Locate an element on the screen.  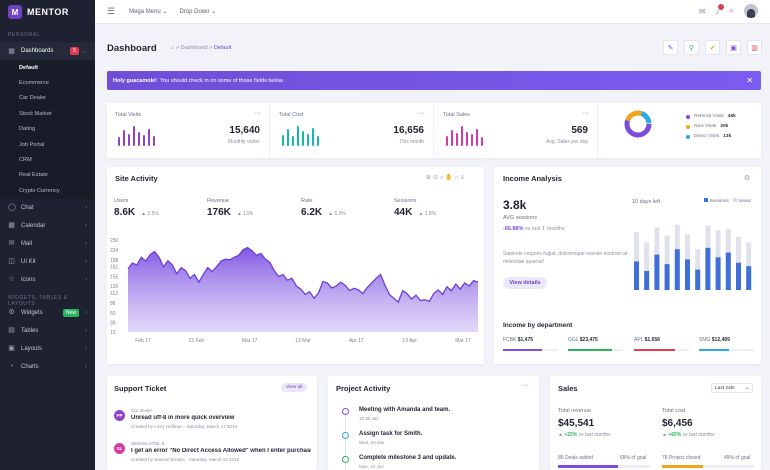
calendar-button: ▣ is located at coordinates (733, 47).